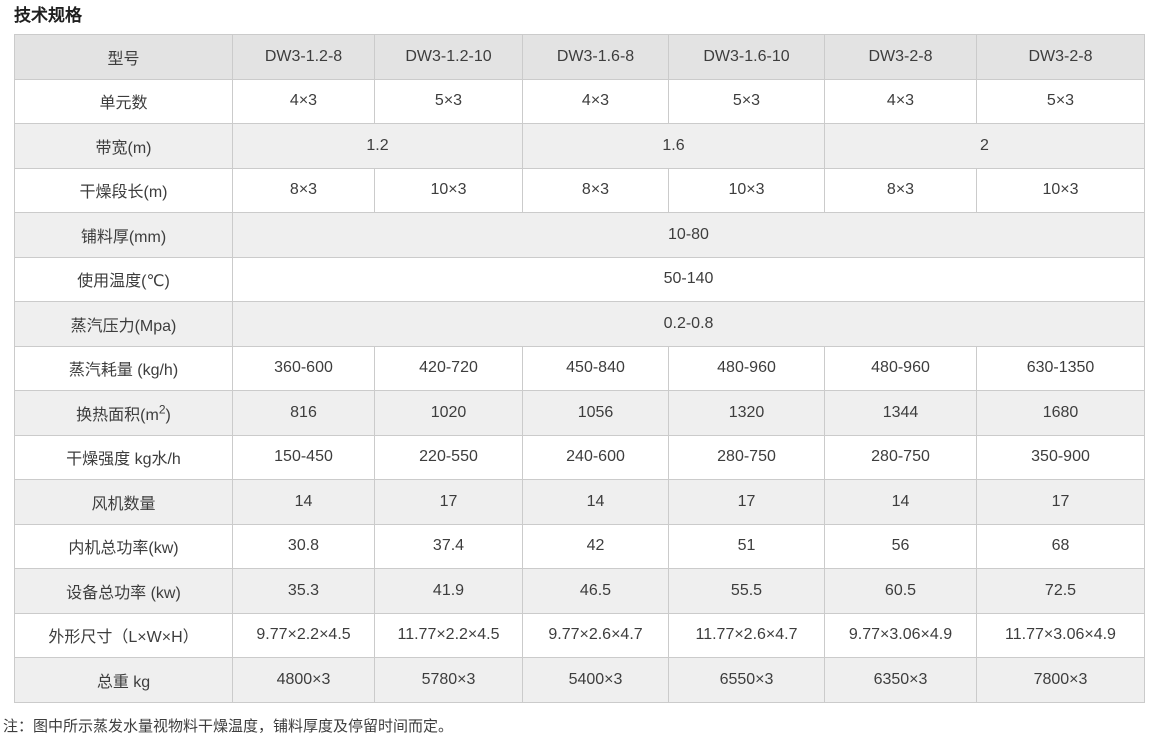 This screenshot has height=754, width=1153. I want to click on table-cell: 68, so click(1060, 546).